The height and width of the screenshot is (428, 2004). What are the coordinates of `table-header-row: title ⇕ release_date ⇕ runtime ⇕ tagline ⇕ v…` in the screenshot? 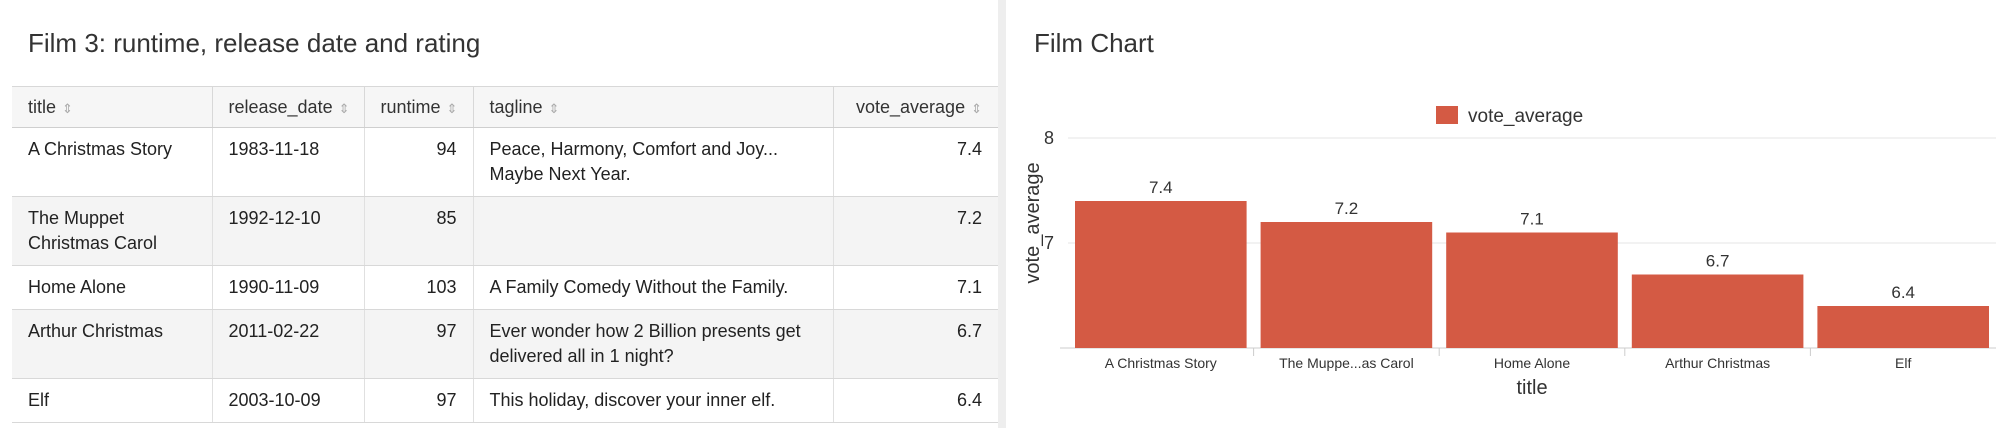 It's located at (505, 107).